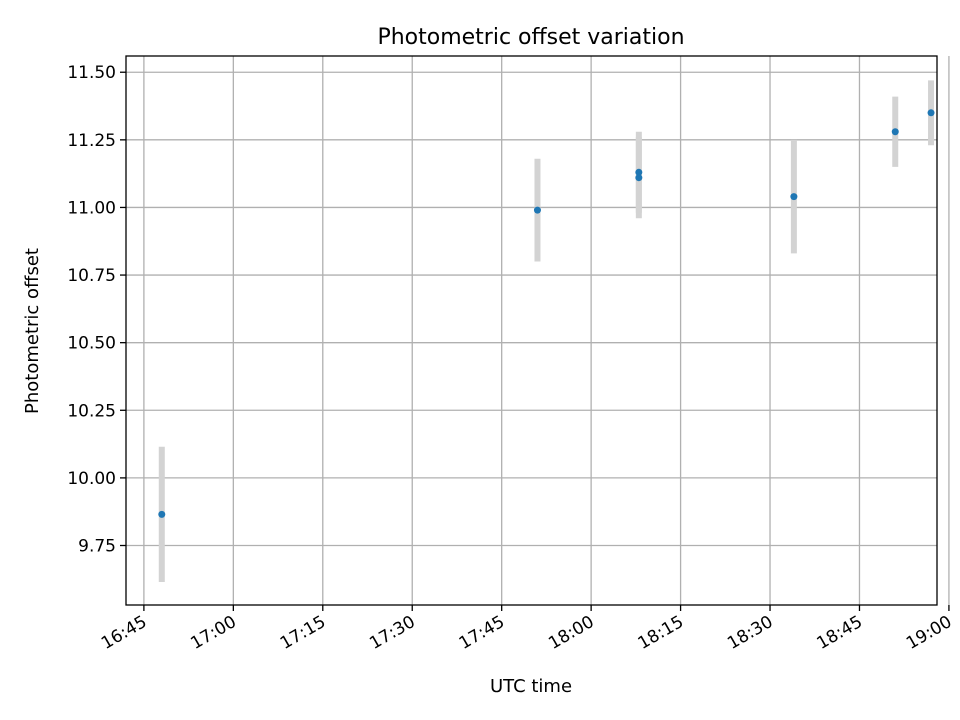 This screenshot has width=960, height=720. I want to click on x-tick-label: 19:00, so click(929, 633).